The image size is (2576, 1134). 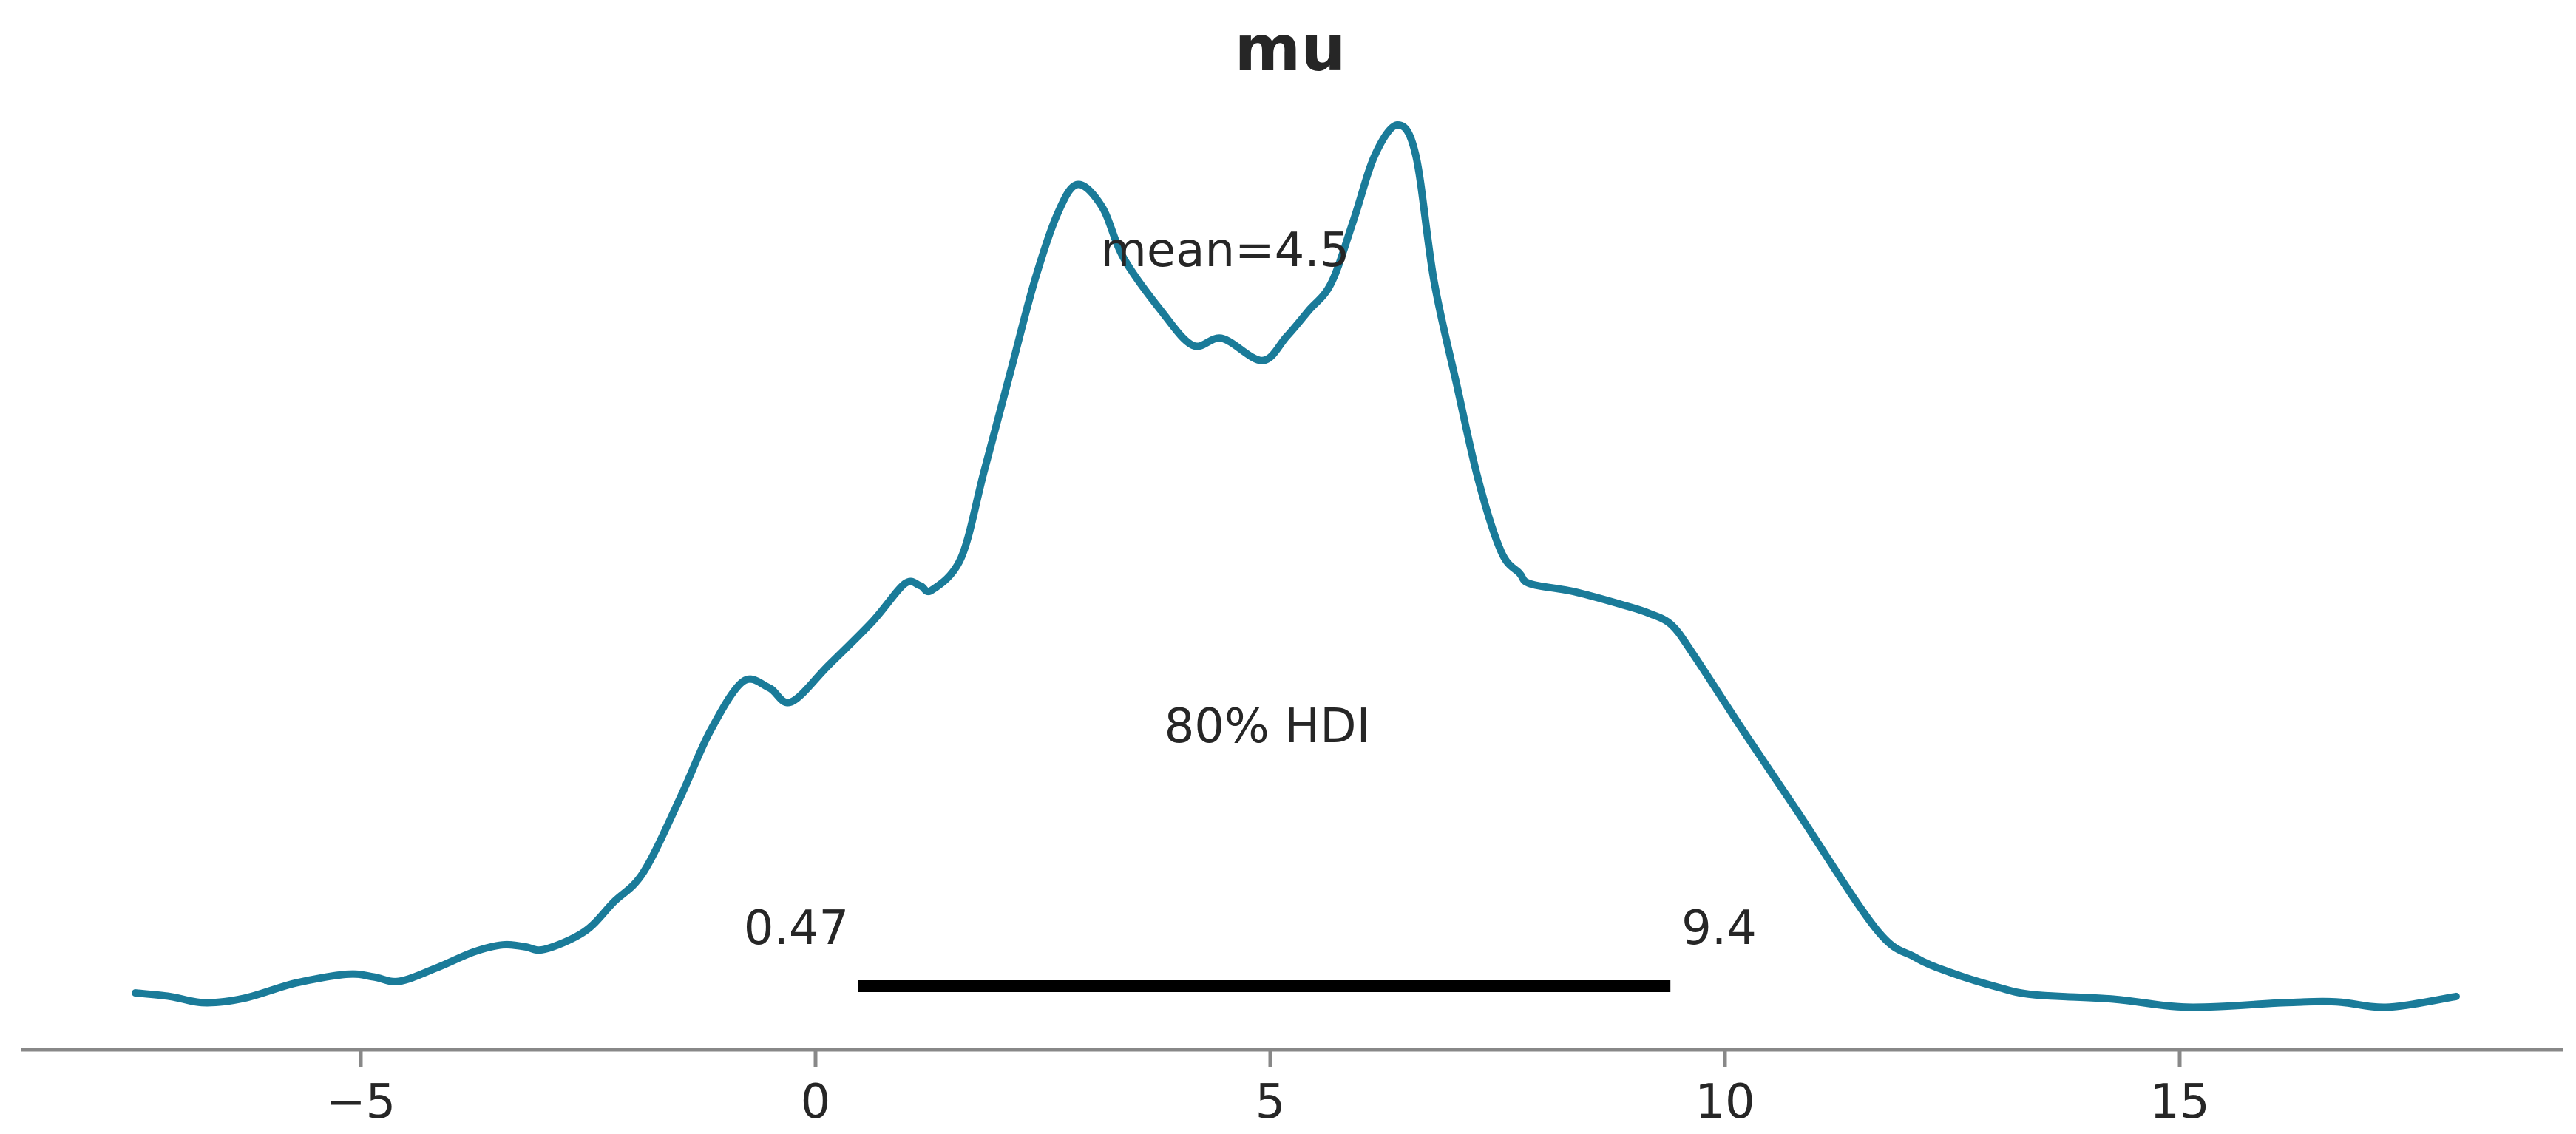 I want to click on x-tick-label: 10, so click(x=1725, y=1102).